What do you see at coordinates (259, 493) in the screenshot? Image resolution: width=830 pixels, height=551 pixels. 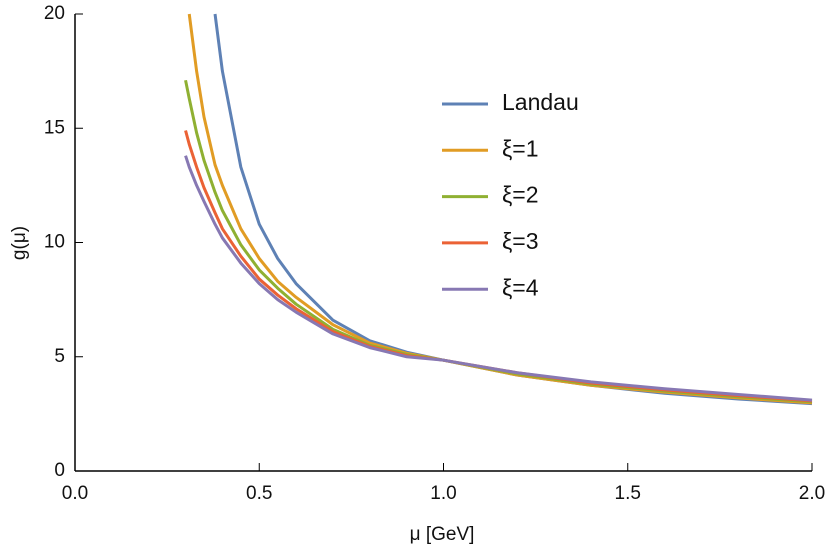 I see `x-tick-label: 0.5` at bounding box center [259, 493].